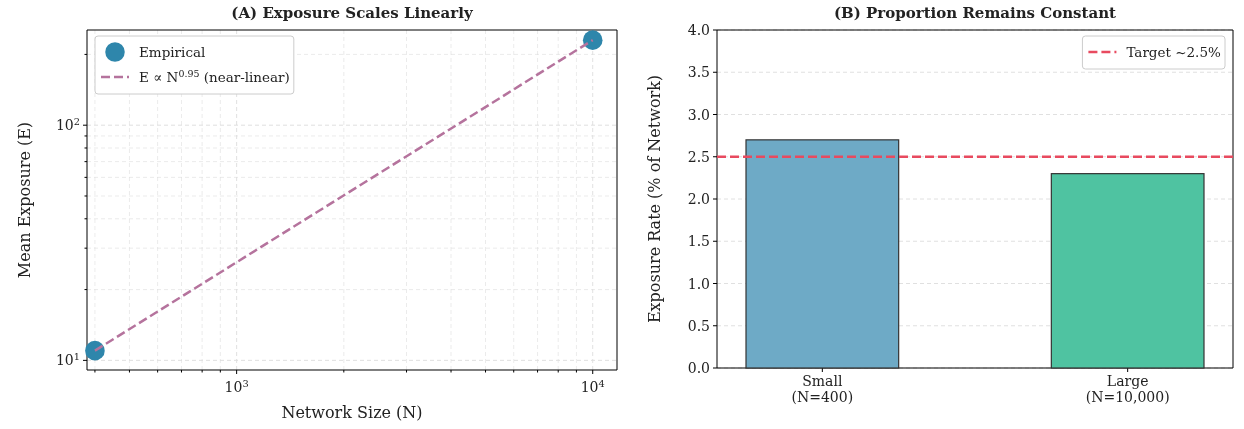 Image resolution: width=1244 pixels, height=429 pixels. I want to click on y-tick-label: 4.0, so click(698, 30).